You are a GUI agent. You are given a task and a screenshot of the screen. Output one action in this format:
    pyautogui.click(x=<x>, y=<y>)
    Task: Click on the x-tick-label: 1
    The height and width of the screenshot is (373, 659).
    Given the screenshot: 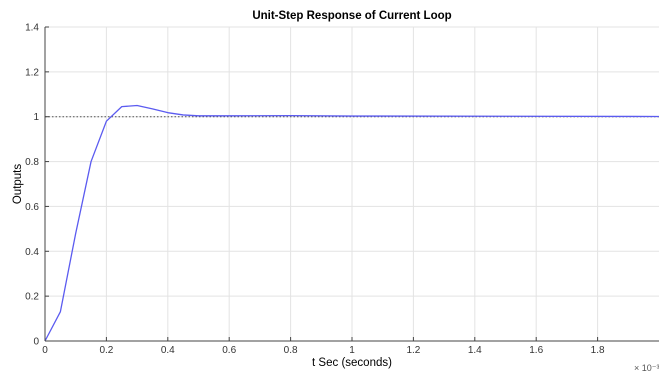 What is the action you would take?
    pyautogui.click(x=352, y=350)
    